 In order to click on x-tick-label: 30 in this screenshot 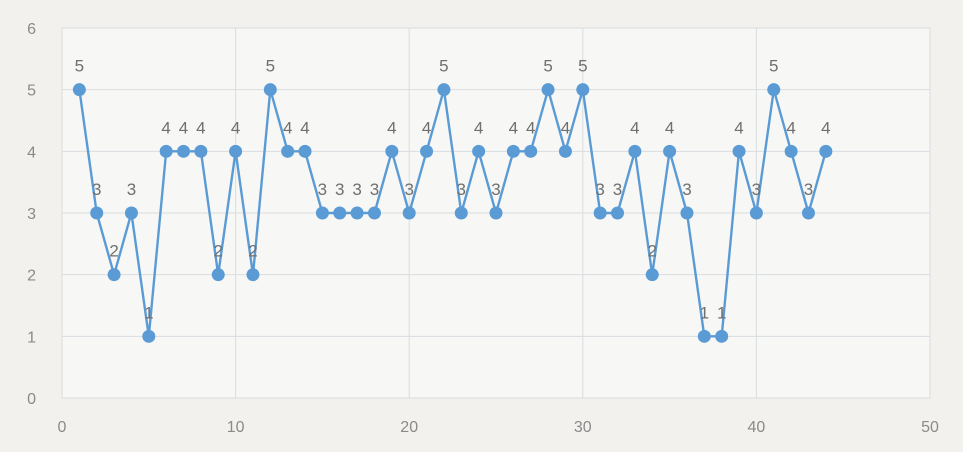, I will do `click(583, 427)`.